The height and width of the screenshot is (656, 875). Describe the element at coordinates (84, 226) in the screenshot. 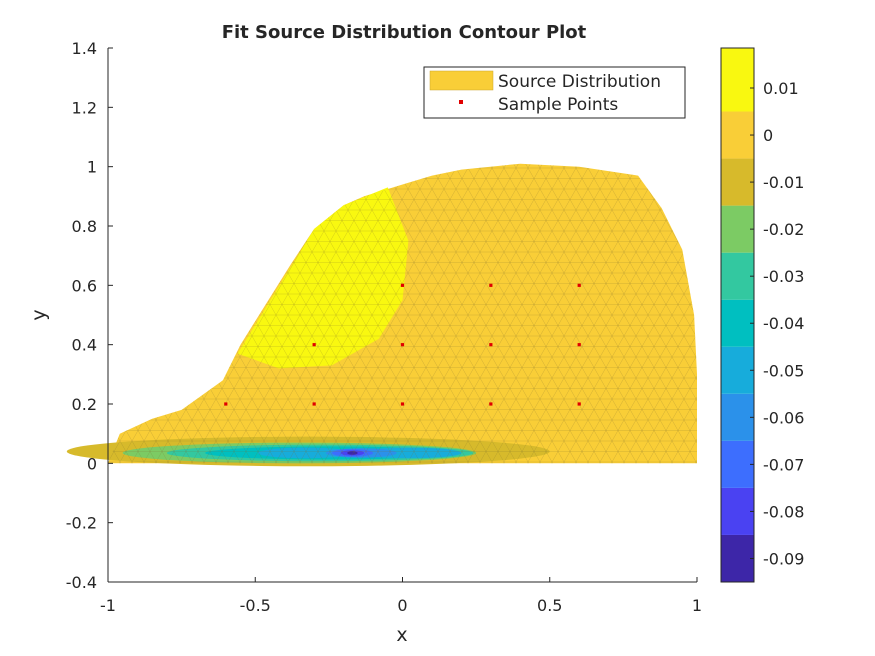

I see `y-tick-label-3: 0.8` at that location.